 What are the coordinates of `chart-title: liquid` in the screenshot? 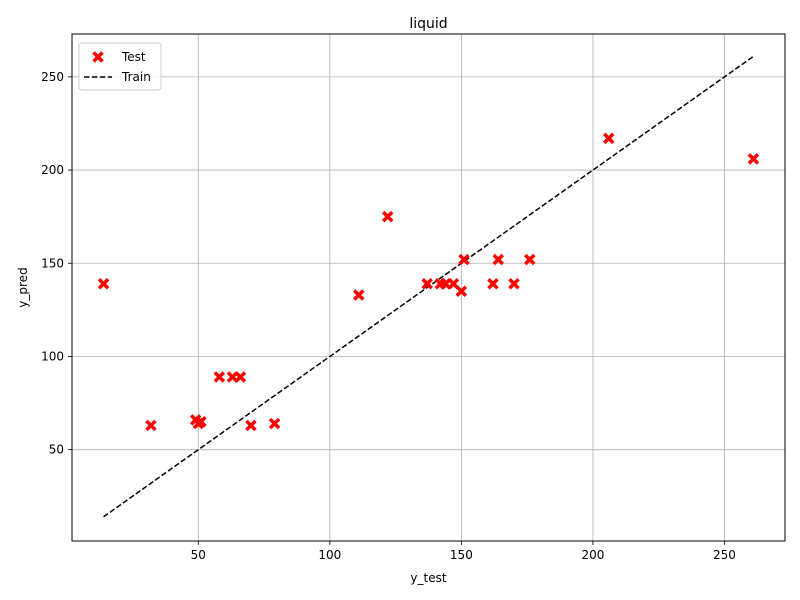 It's located at (428, 24).